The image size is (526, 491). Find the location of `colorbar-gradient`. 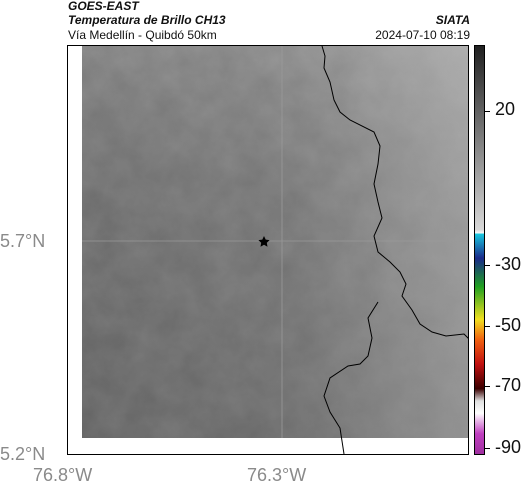

colorbar-gradient is located at coordinates (479, 250).